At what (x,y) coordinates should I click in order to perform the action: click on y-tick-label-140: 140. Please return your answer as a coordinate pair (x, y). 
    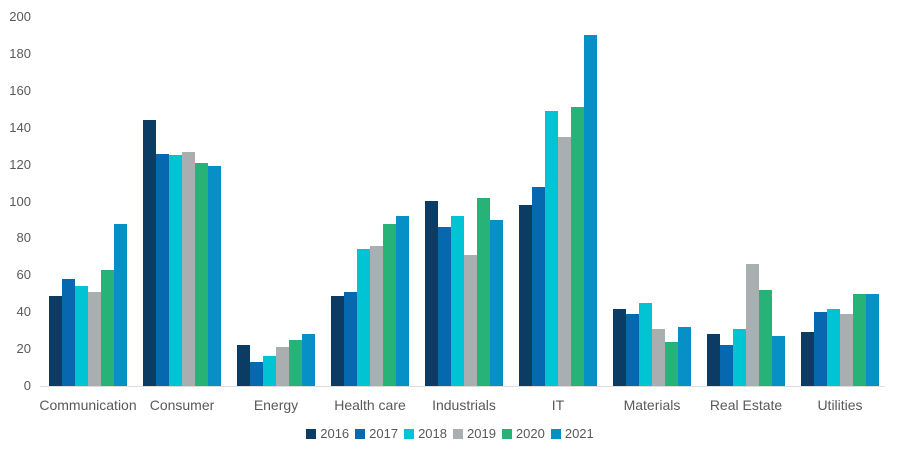
    Looking at the image, I should click on (20, 127).